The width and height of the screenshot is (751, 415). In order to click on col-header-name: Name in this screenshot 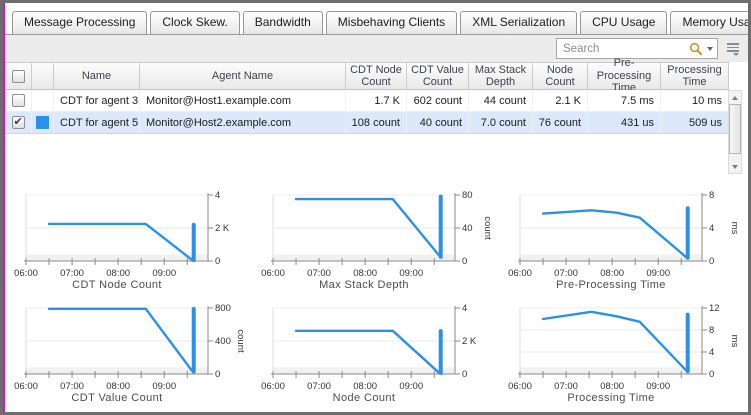, I will do `click(97, 76)`.